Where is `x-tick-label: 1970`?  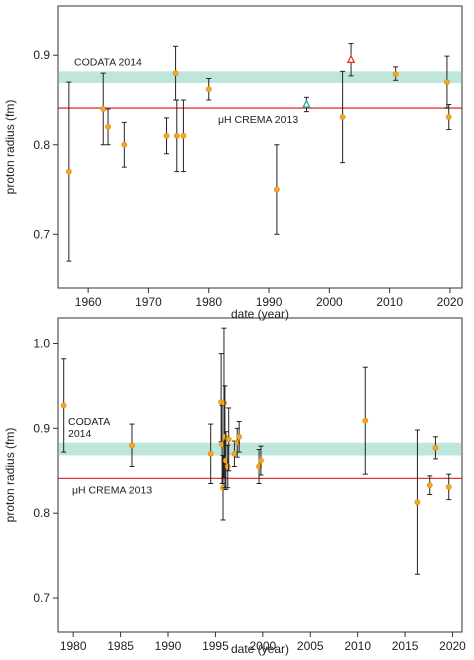 x-tick-label: 1970 is located at coordinates (148, 302).